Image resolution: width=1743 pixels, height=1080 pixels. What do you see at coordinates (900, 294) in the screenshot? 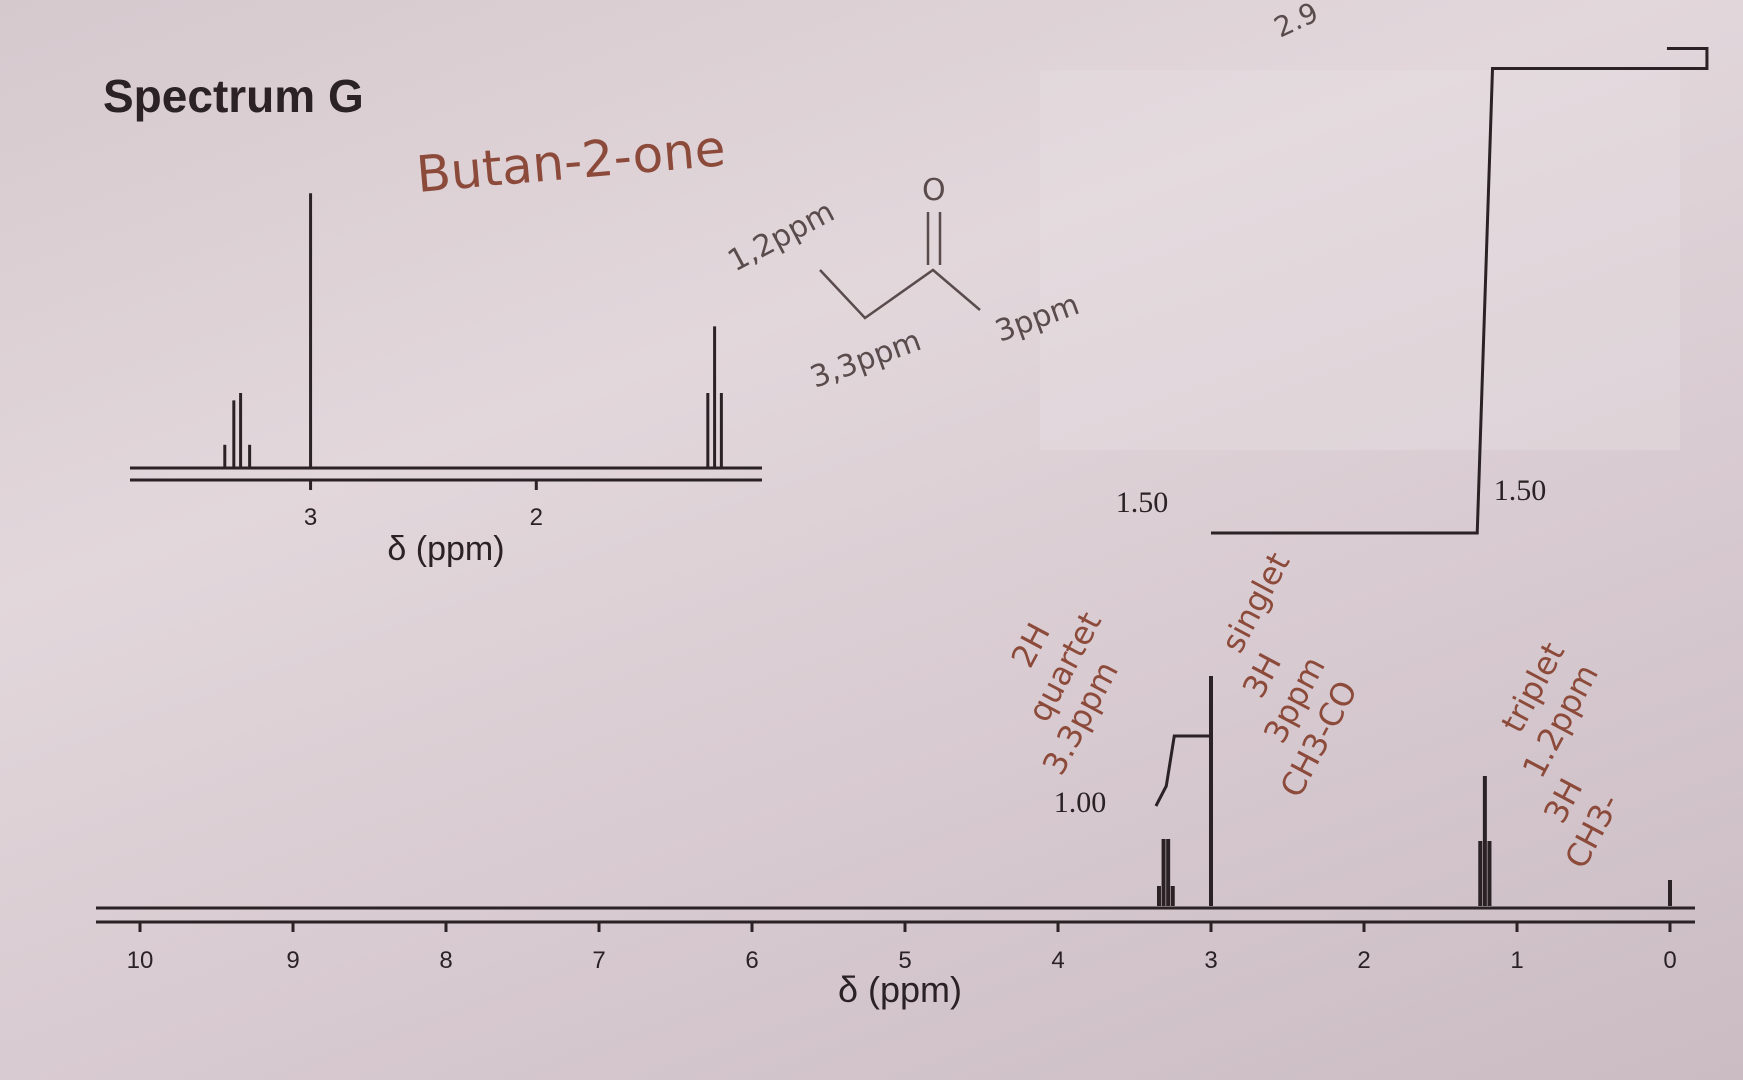
I see `structure-skeleton` at bounding box center [900, 294].